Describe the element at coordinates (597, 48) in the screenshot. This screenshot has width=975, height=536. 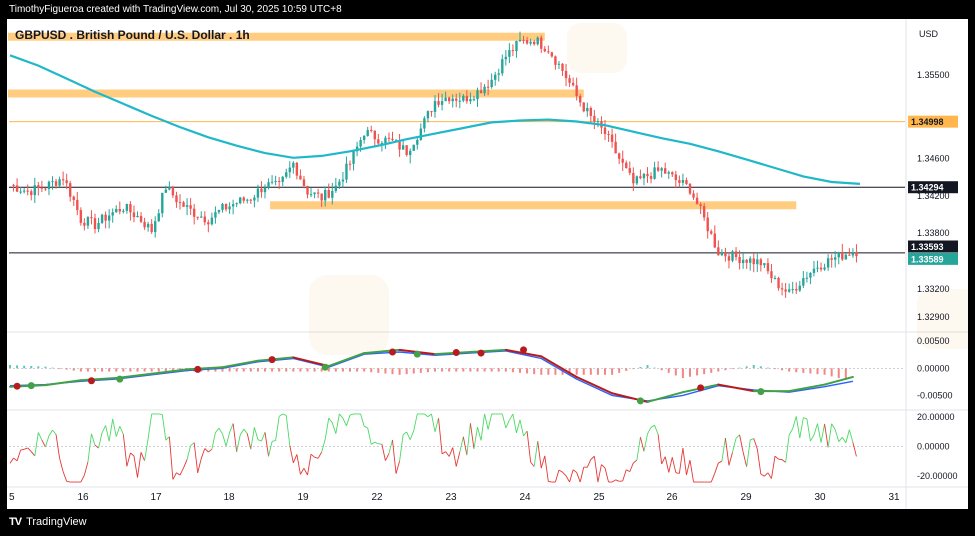
I see `watermark-logo-icon` at that location.